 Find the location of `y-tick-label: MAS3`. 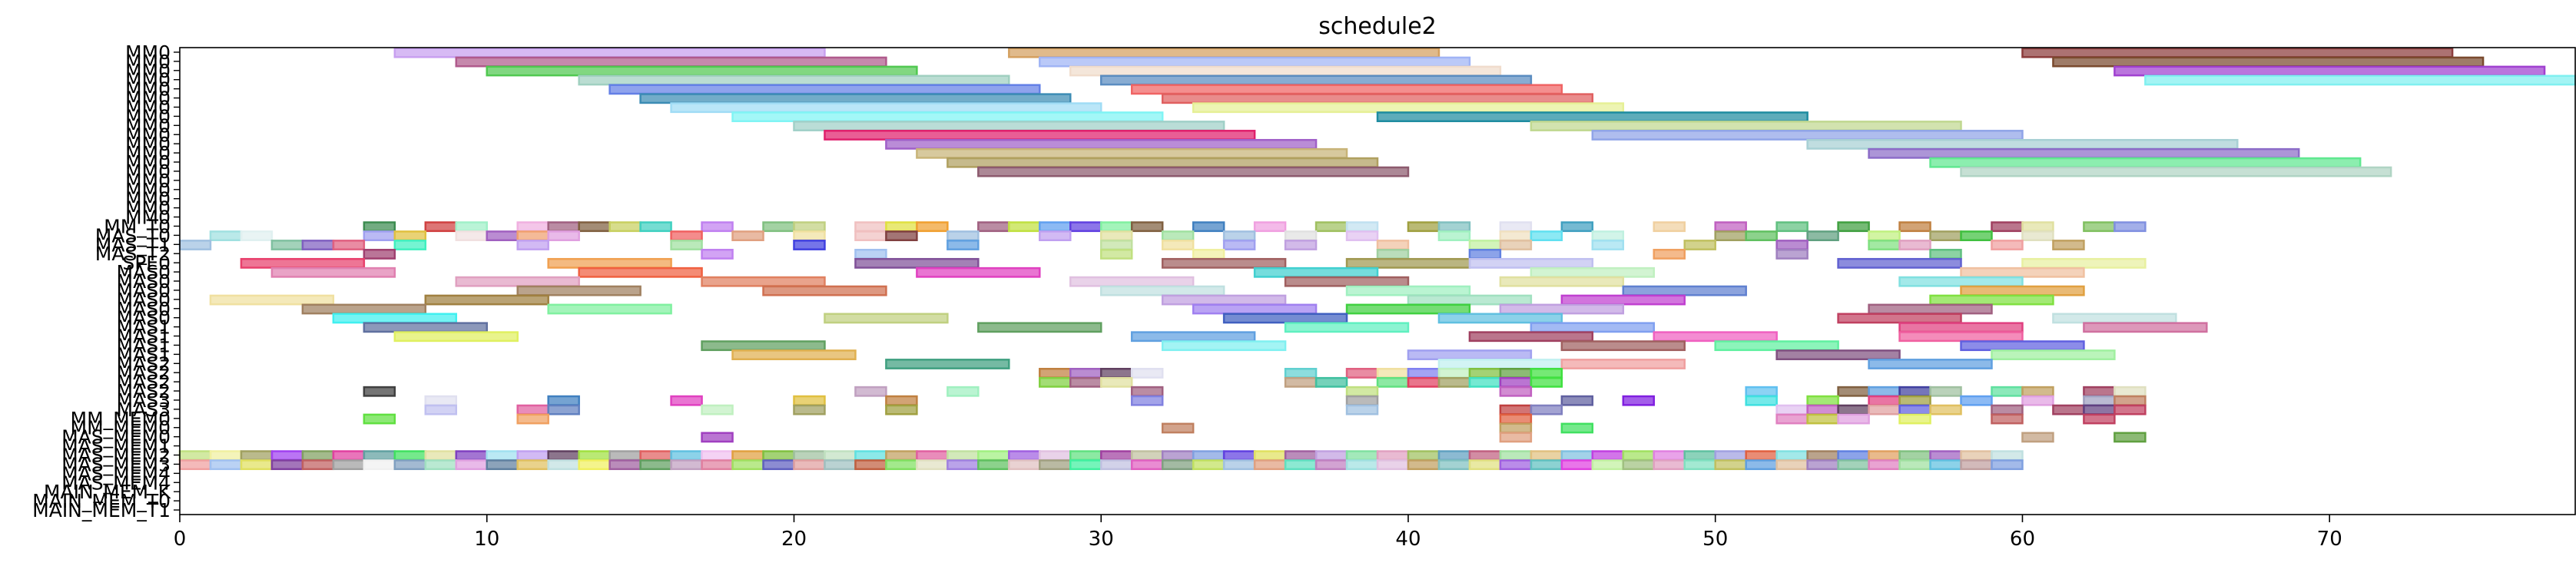

y-tick-label: MAS3 is located at coordinates (144, 400).